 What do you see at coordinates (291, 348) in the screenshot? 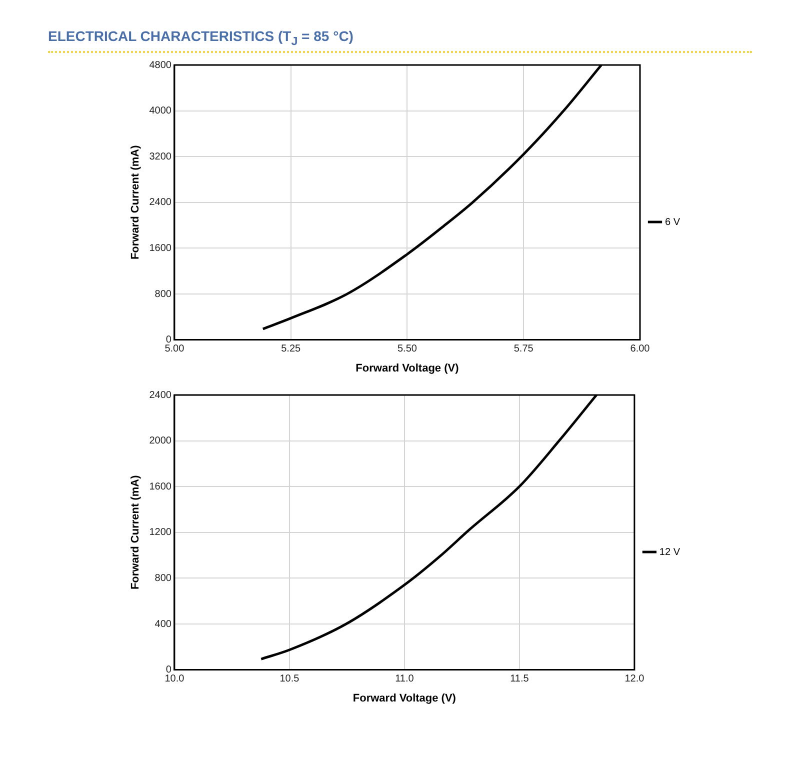
I see `x-tick-label: 5.25` at bounding box center [291, 348].